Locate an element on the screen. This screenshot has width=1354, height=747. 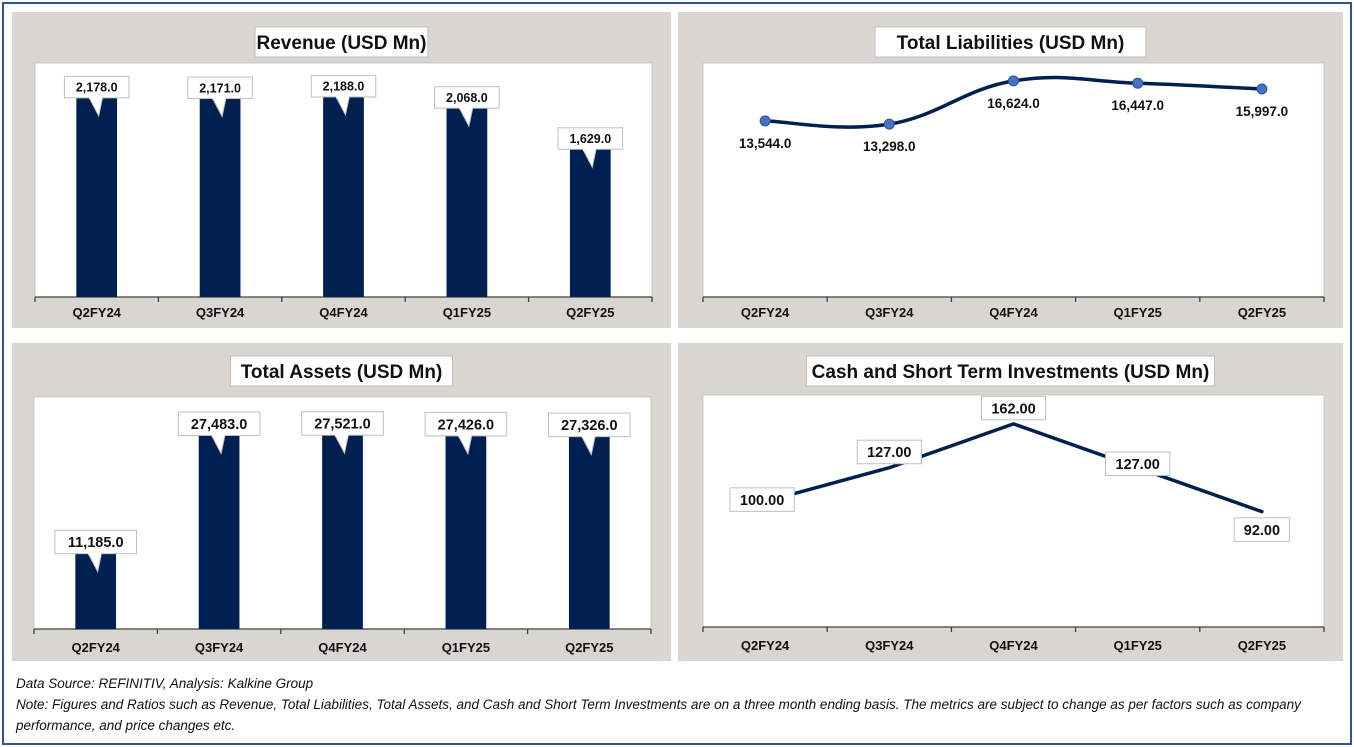
data-label-text: 11,185.0 is located at coordinates (96, 543).